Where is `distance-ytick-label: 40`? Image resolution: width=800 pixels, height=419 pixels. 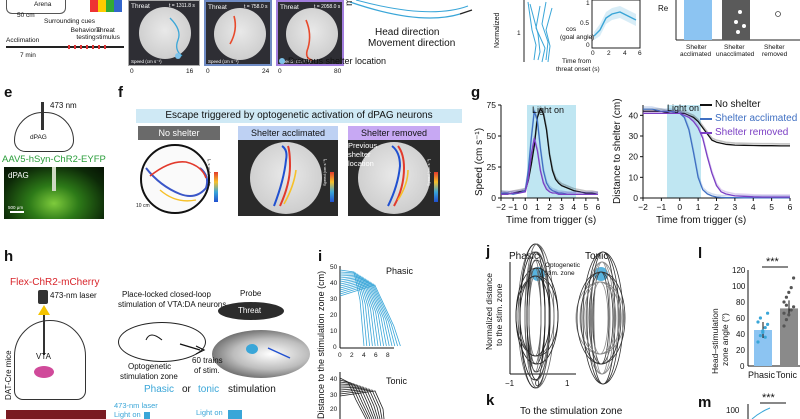 distance-ytick-label: 40 is located at coordinates (634, 115).